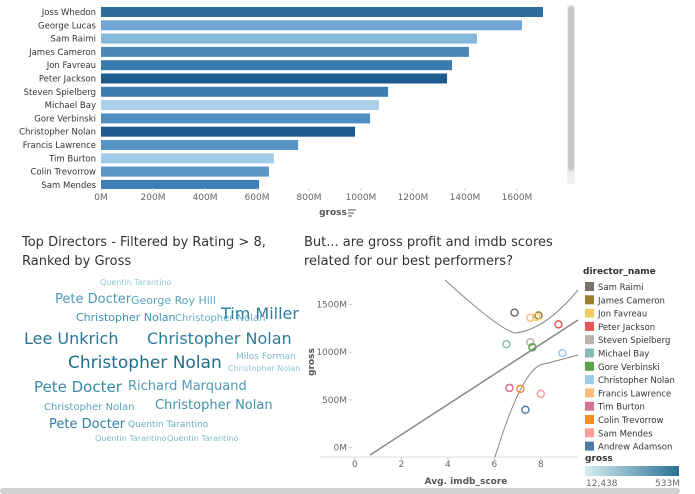 Image resolution: width=695 pixels, height=494 pixels. I want to click on x-axis-title: gross, so click(333, 213).